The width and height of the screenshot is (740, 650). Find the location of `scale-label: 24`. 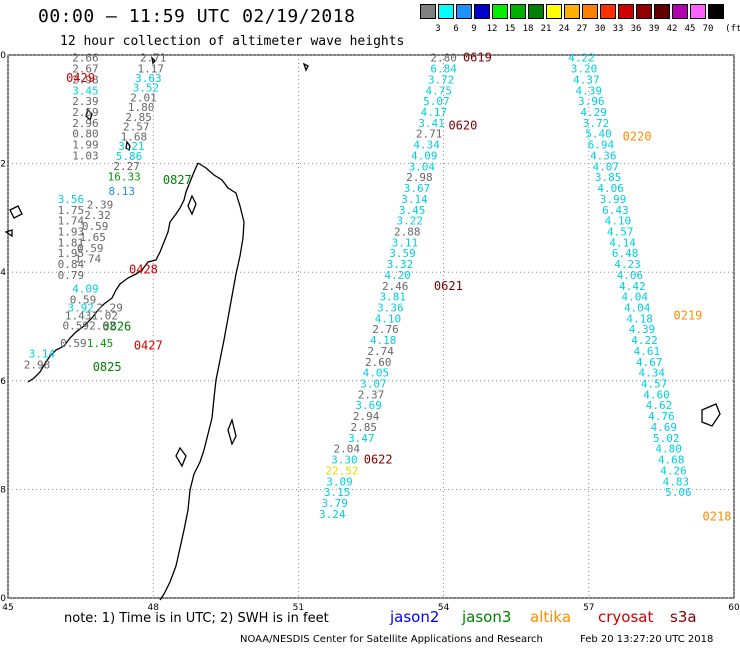

scale-label: 24 is located at coordinates (564, 29).